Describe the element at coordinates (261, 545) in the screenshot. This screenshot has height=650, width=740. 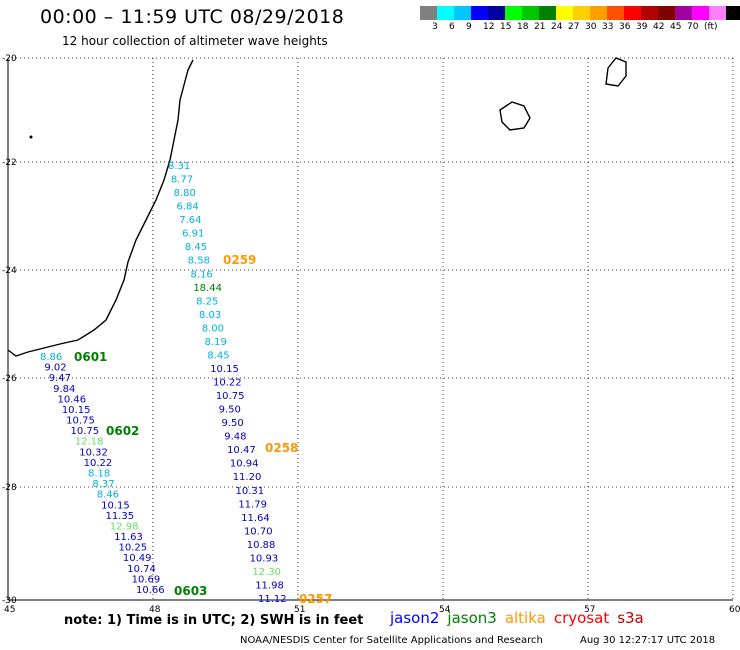
I see `wave-height-label: 10.88` at that location.